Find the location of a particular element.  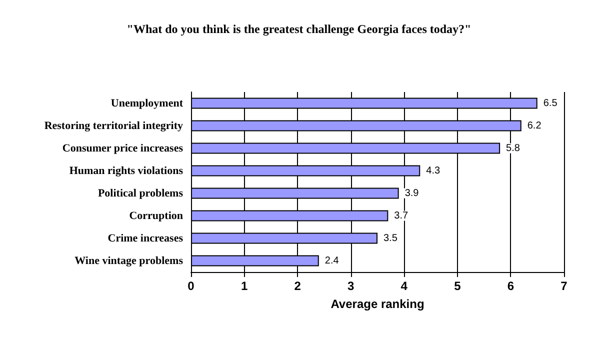

y-tick-label: Human rights violations is located at coordinates (126, 170).